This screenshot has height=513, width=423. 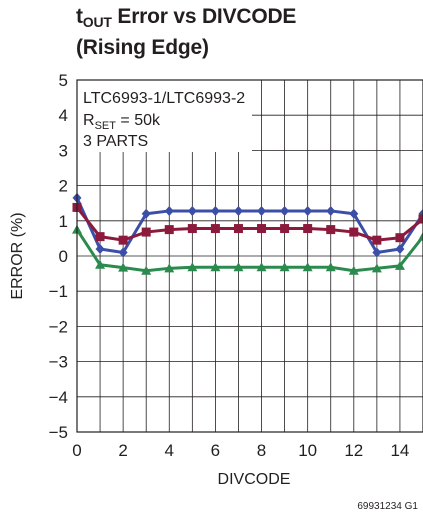 What do you see at coordinates (58, 362) in the screenshot?
I see `y-tick-label: −3` at bounding box center [58, 362].